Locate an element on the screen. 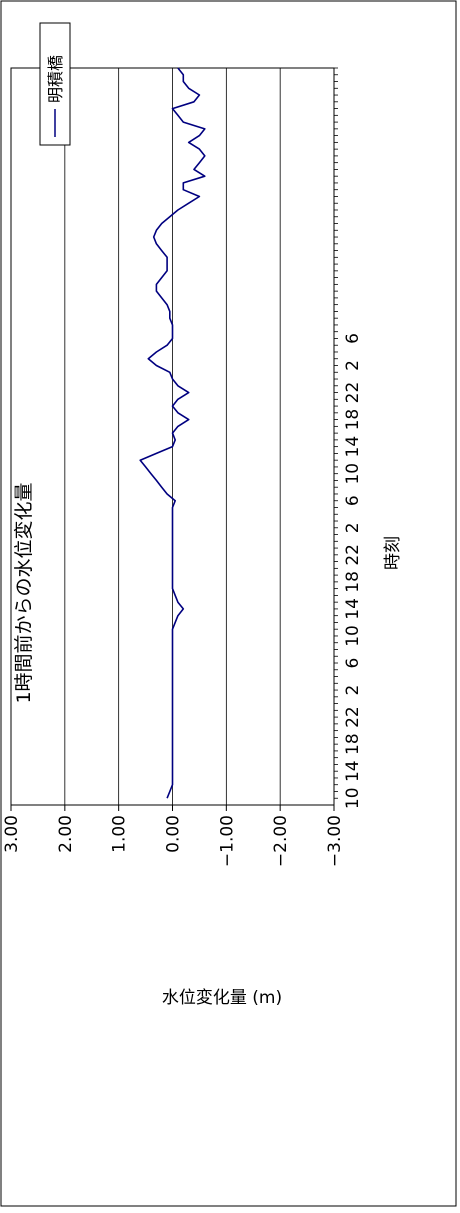  y-tick-label: −2.00 is located at coordinates (281, 841).